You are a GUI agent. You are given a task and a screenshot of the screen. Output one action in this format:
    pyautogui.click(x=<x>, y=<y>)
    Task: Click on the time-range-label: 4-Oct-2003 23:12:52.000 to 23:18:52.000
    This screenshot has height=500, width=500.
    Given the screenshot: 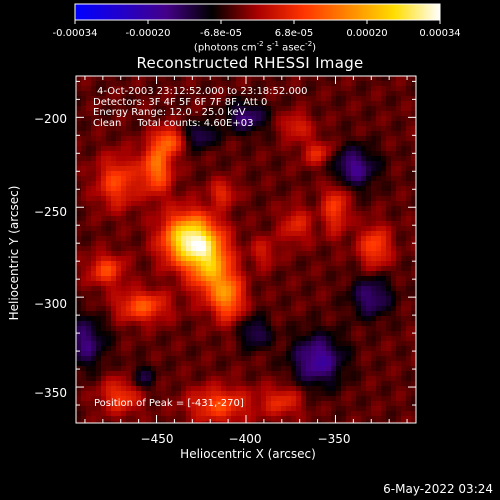 What is the action you would take?
    pyautogui.click(x=202, y=91)
    